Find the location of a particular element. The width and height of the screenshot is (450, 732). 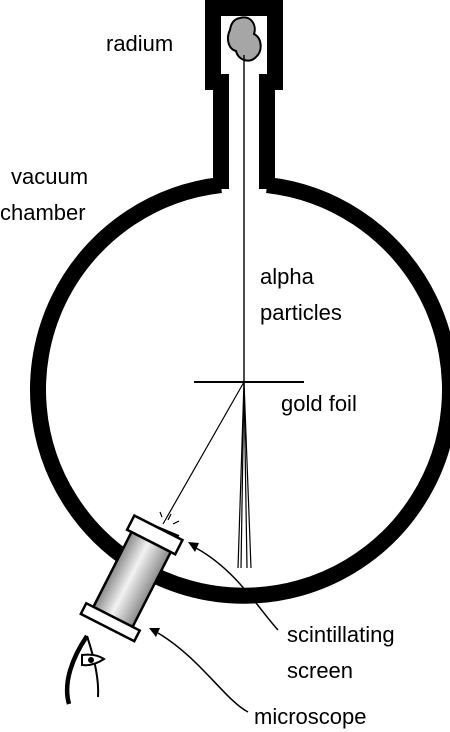

eye-icon is located at coordinates (85, 669).